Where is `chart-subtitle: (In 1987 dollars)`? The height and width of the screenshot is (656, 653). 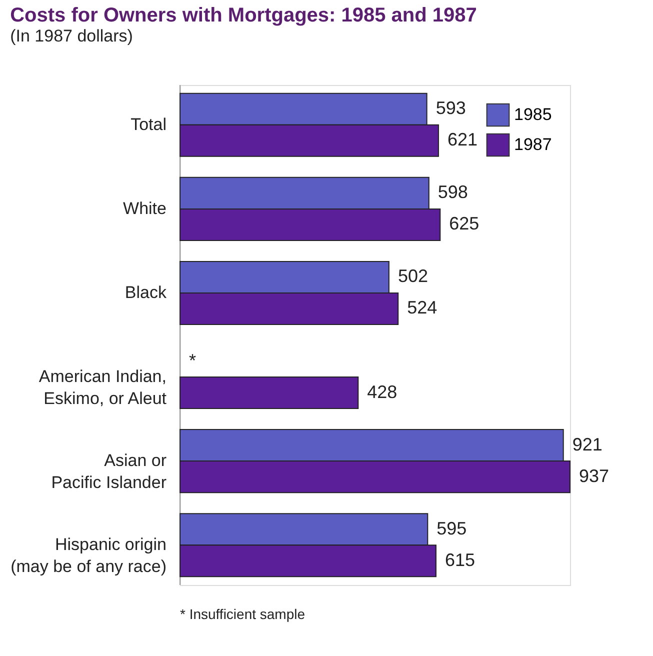
chart-subtitle: (In 1987 dollars) is located at coordinates (71, 36).